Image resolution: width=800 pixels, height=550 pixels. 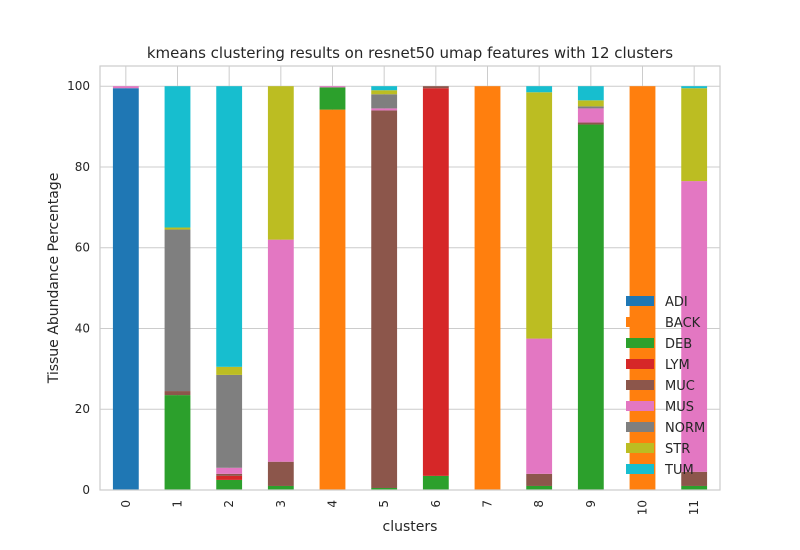 What do you see at coordinates (678, 344) in the screenshot?
I see `legend-label-deb: DEB` at bounding box center [678, 344].